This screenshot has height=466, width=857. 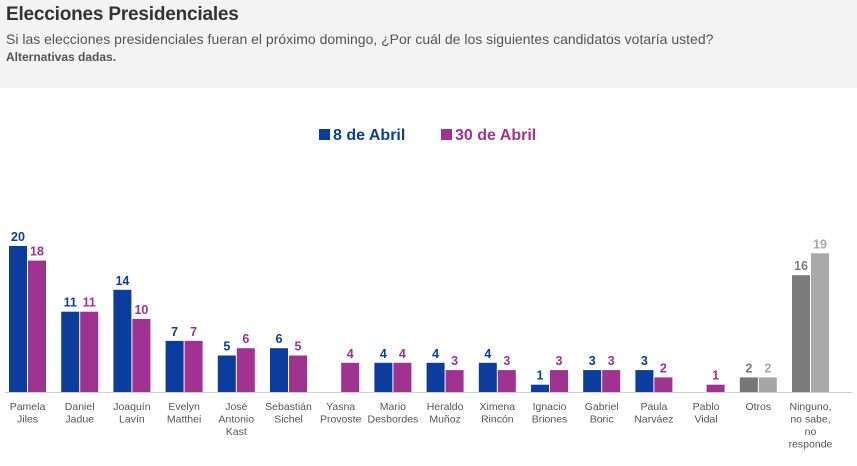 I want to click on legend-label-1: 8 de Abril, so click(x=369, y=135).